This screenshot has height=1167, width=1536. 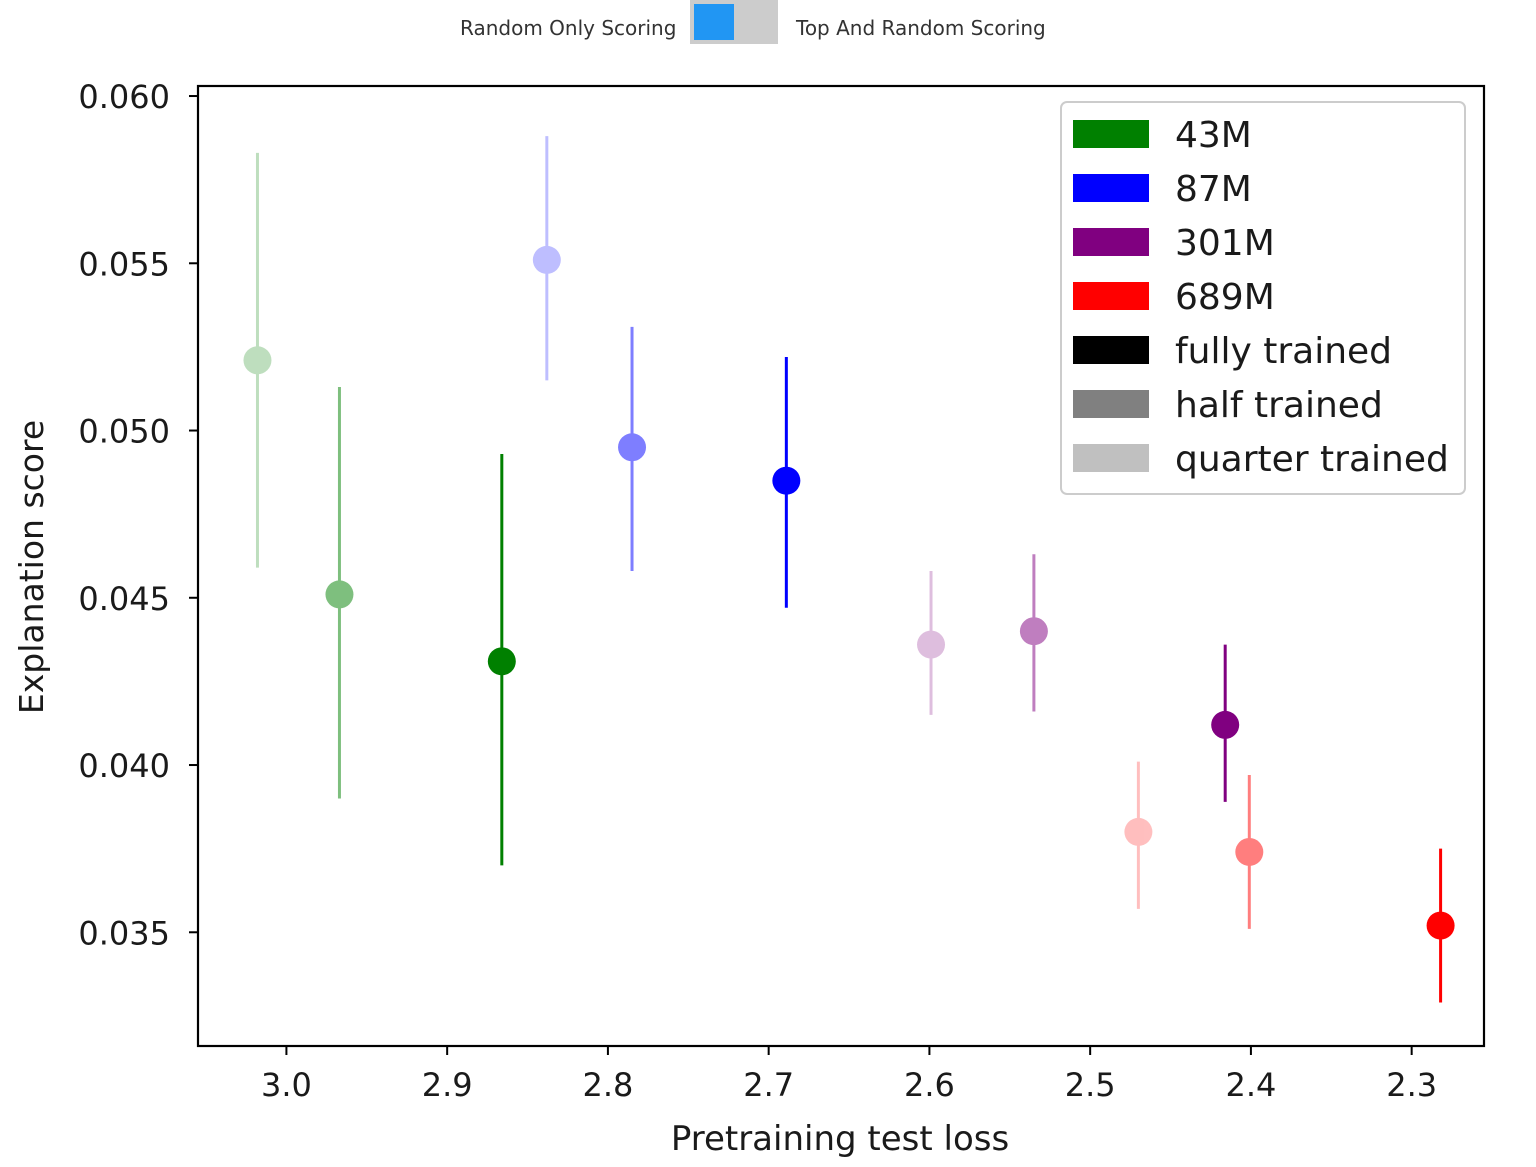 I want to click on point-43m-half-trained, so click(x=339, y=593).